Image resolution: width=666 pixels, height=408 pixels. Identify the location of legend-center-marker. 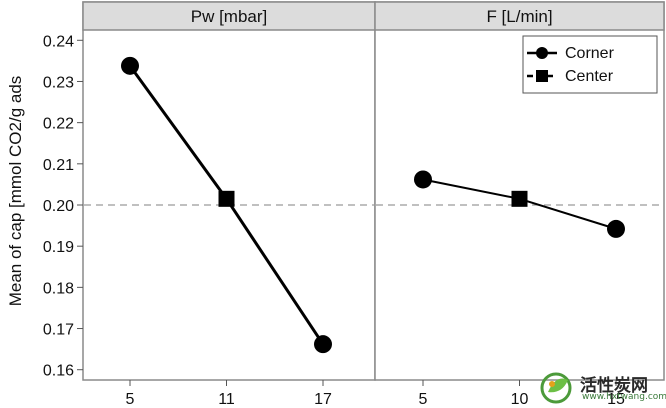
(542, 76).